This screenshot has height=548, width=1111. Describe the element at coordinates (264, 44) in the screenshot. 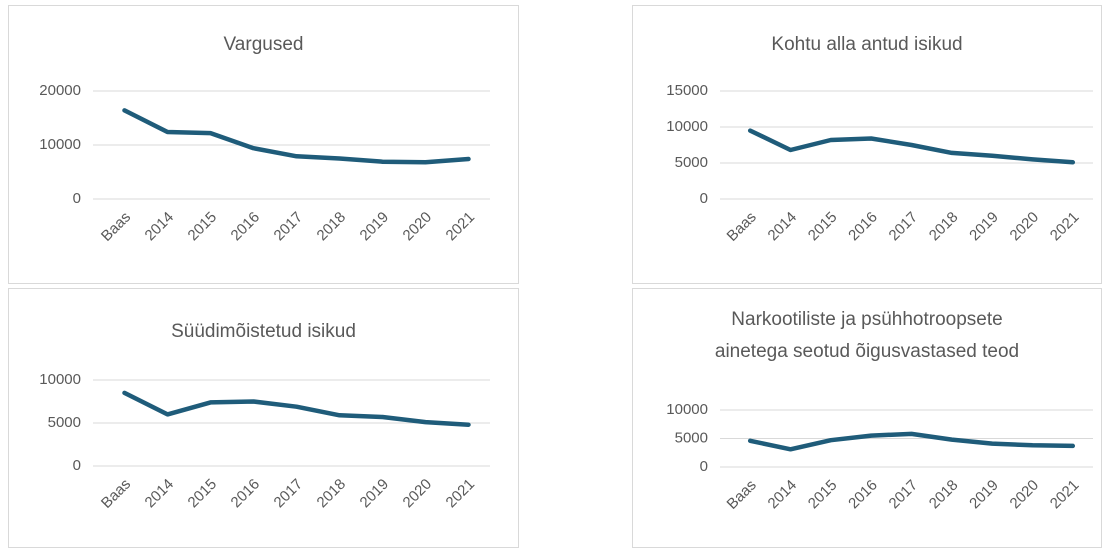

I see `chart-title: Vargused` at that location.